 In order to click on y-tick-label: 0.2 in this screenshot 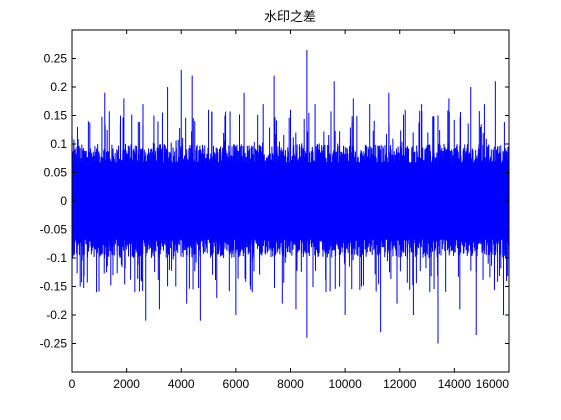, I will do `click(58, 87)`.